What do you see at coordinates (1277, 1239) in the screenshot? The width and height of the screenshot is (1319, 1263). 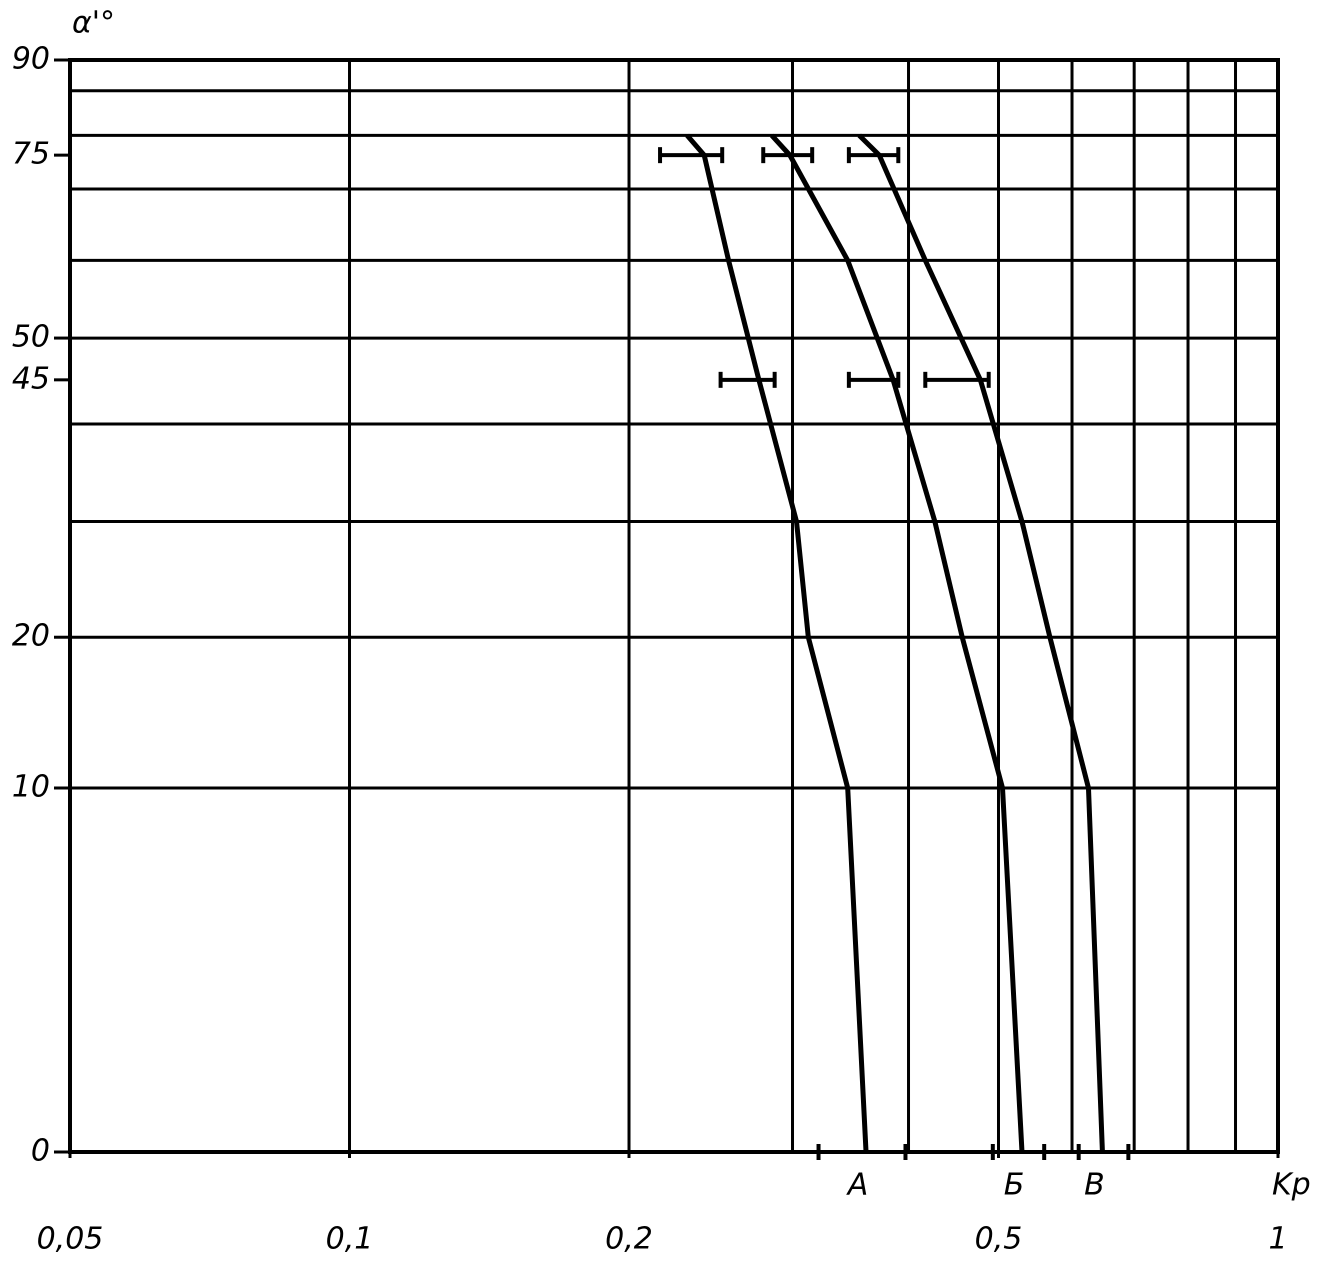 I see `x-tick-label: 1` at bounding box center [1277, 1239].